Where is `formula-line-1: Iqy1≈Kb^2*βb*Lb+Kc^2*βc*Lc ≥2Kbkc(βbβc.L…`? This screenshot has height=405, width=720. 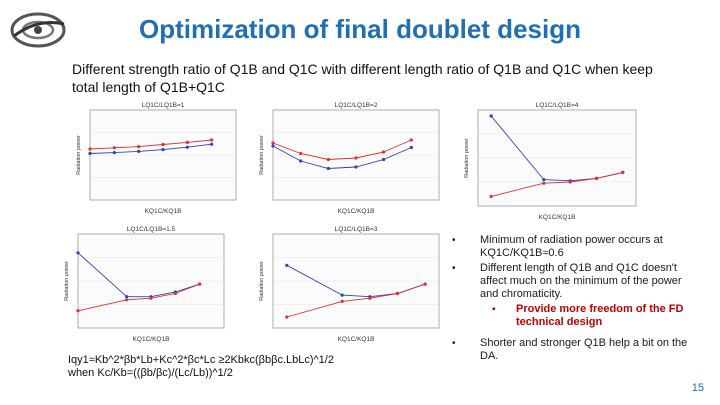
formula-line-1: Iqy1≈Kb^2*βb*Lb+Kc^2*βc*Lc ≥2Kbkc(βbβc.L… is located at coordinates (201, 360).